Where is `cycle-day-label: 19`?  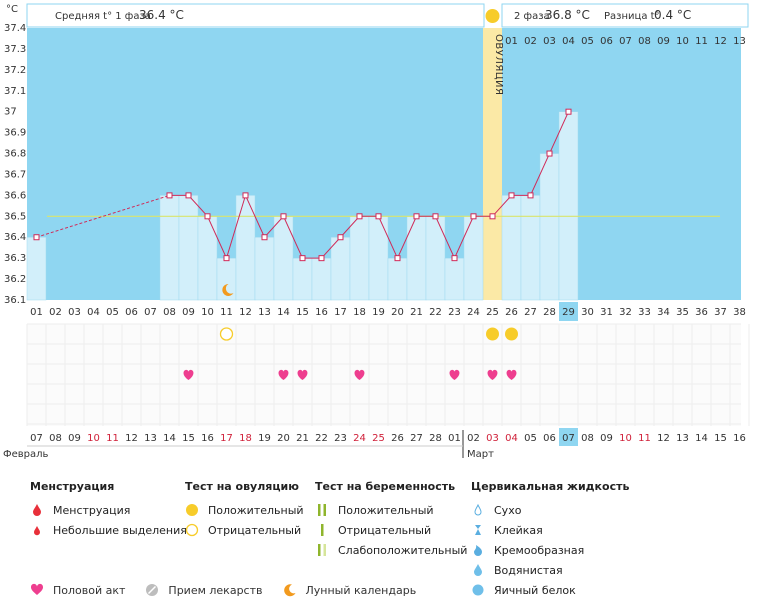
cycle-day-label: 19 is located at coordinates (378, 312).